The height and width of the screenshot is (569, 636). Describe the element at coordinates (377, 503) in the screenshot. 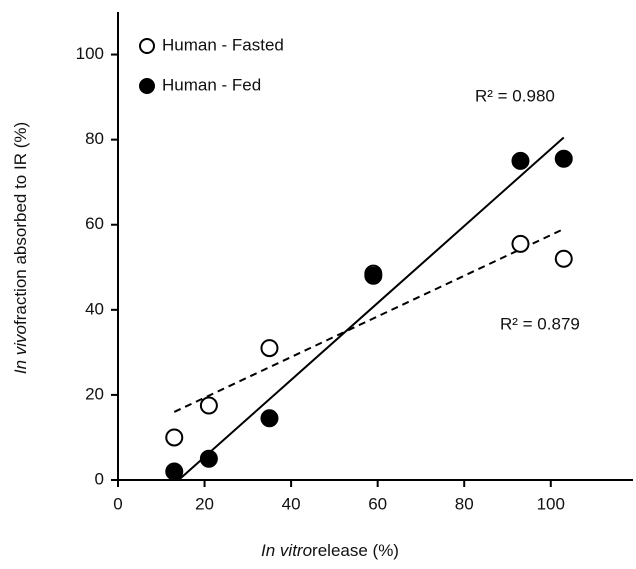

I see `x-tick-label: 60` at that location.